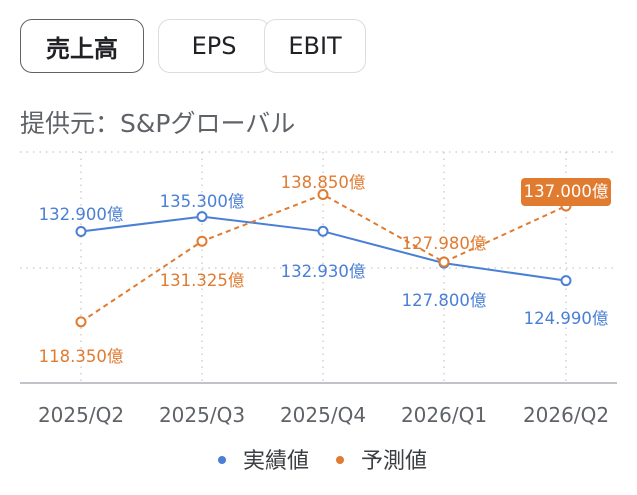 The image size is (637, 495). Describe the element at coordinates (566, 415) in the screenshot. I see `x-tick-label: 2026/Q2` at that location.